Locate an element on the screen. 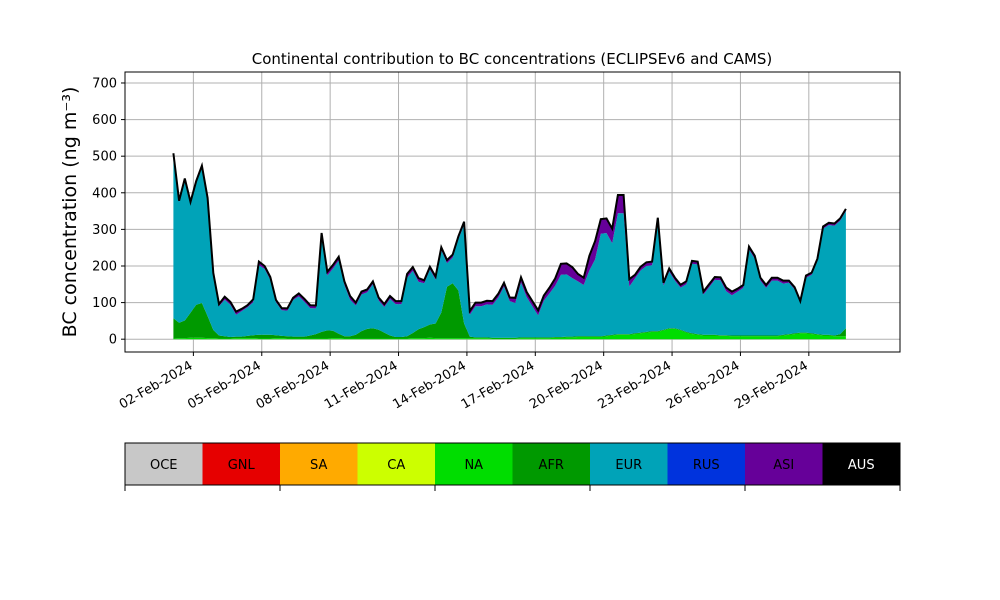  legend-swatch-sa is located at coordinates (319, 464).